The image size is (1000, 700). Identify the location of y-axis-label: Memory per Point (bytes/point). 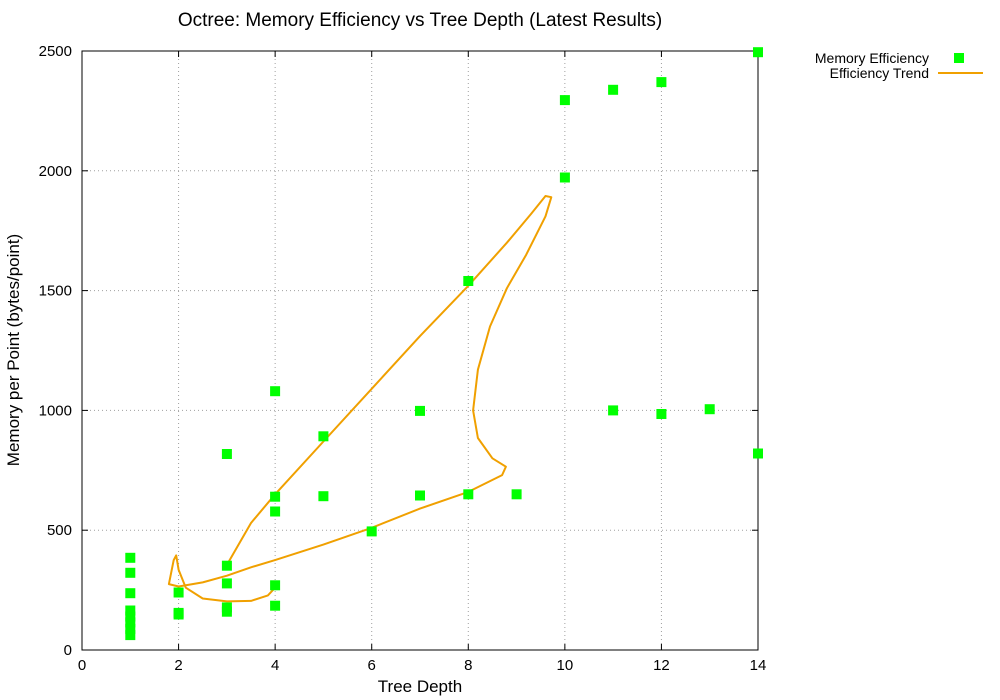
(13, 350).